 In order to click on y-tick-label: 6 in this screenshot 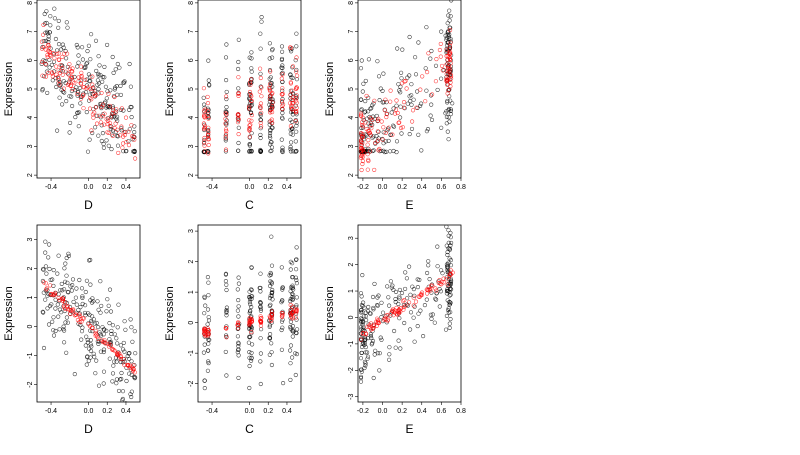, I will do `click(351, 60)`.